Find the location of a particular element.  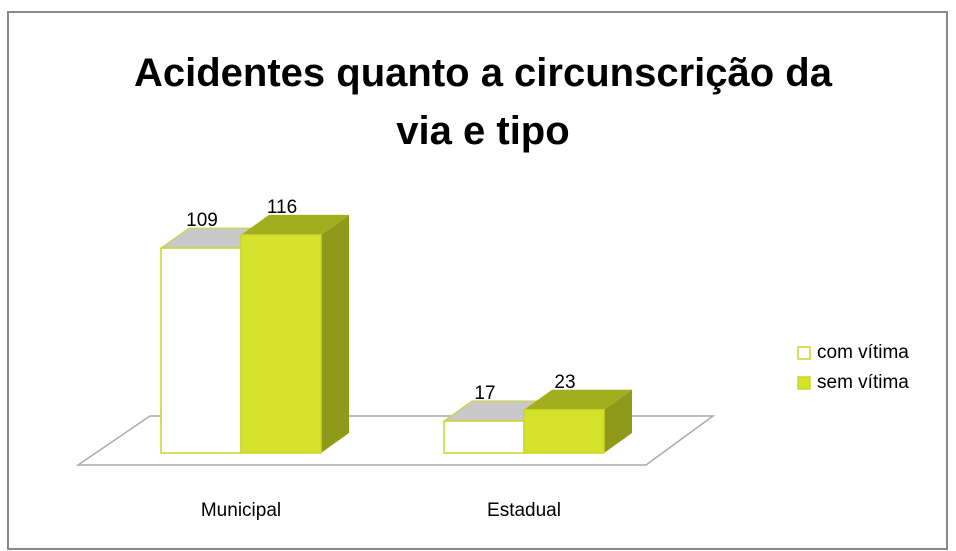

data-label: 23 is located at coordinates (564, 382).